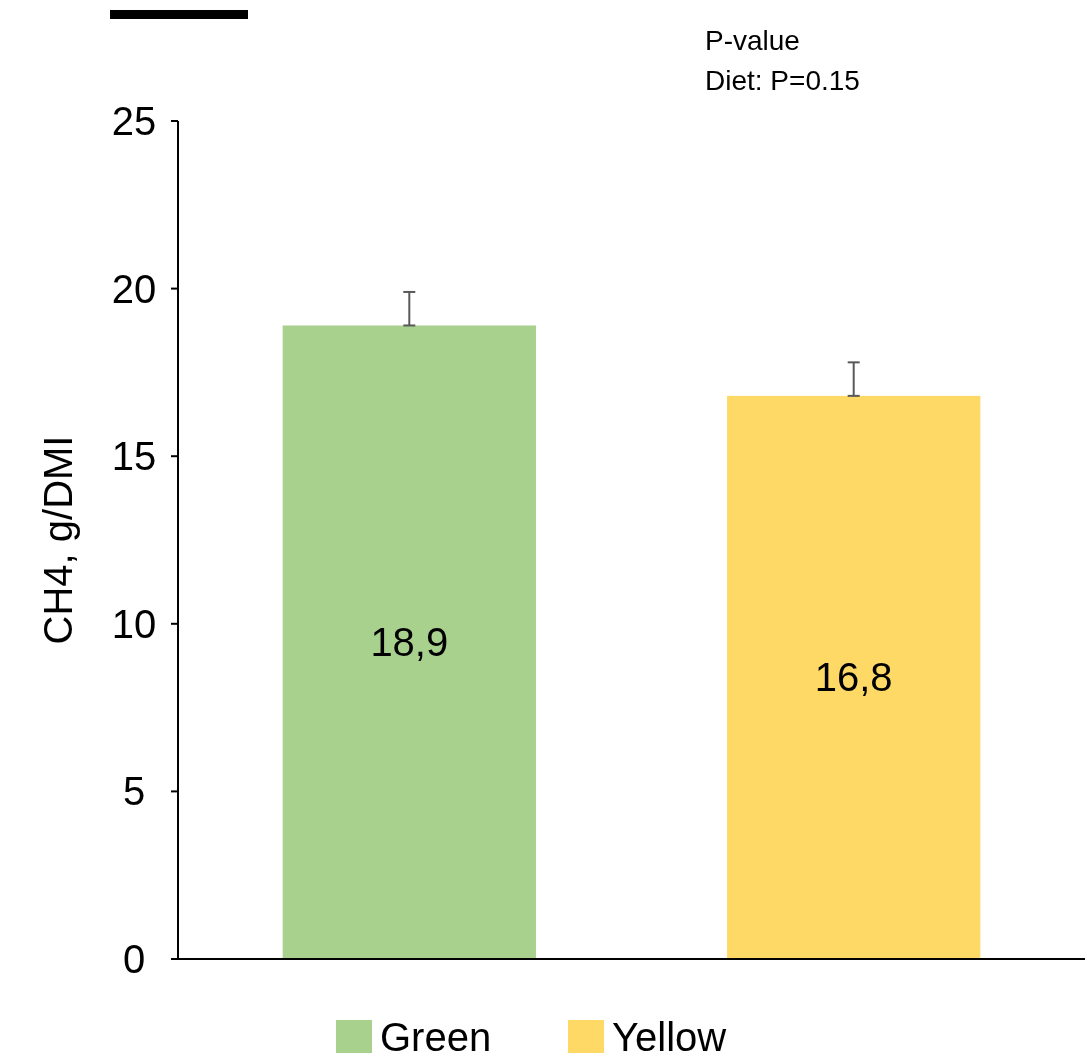  What do you see at coordinates (853, 677) in the screenshot?
I see `data-label: 16,8` at bounding box center [853, 677].